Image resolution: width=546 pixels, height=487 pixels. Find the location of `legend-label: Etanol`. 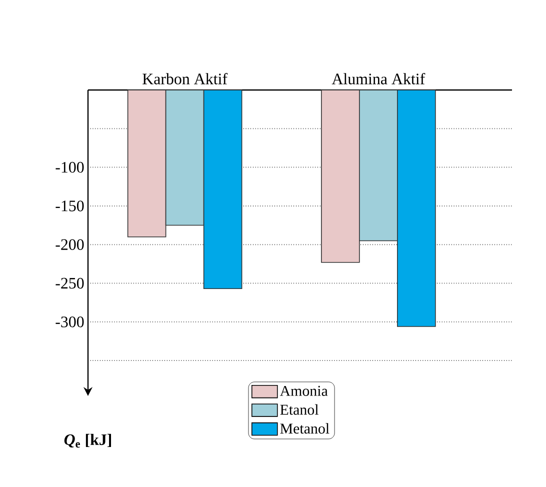

legend-label: Etanol is located at coordinates (299, 409).